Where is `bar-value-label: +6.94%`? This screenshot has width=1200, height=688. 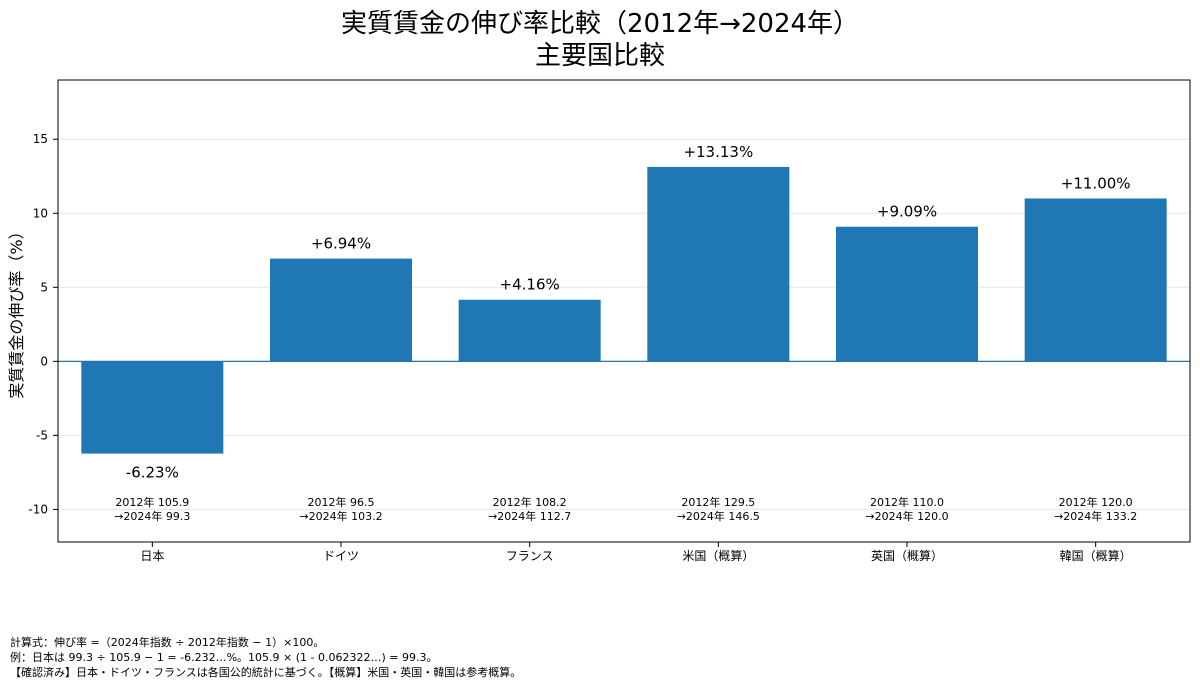 bar-value-label: +6.94% is located at coordinates (341, 244).